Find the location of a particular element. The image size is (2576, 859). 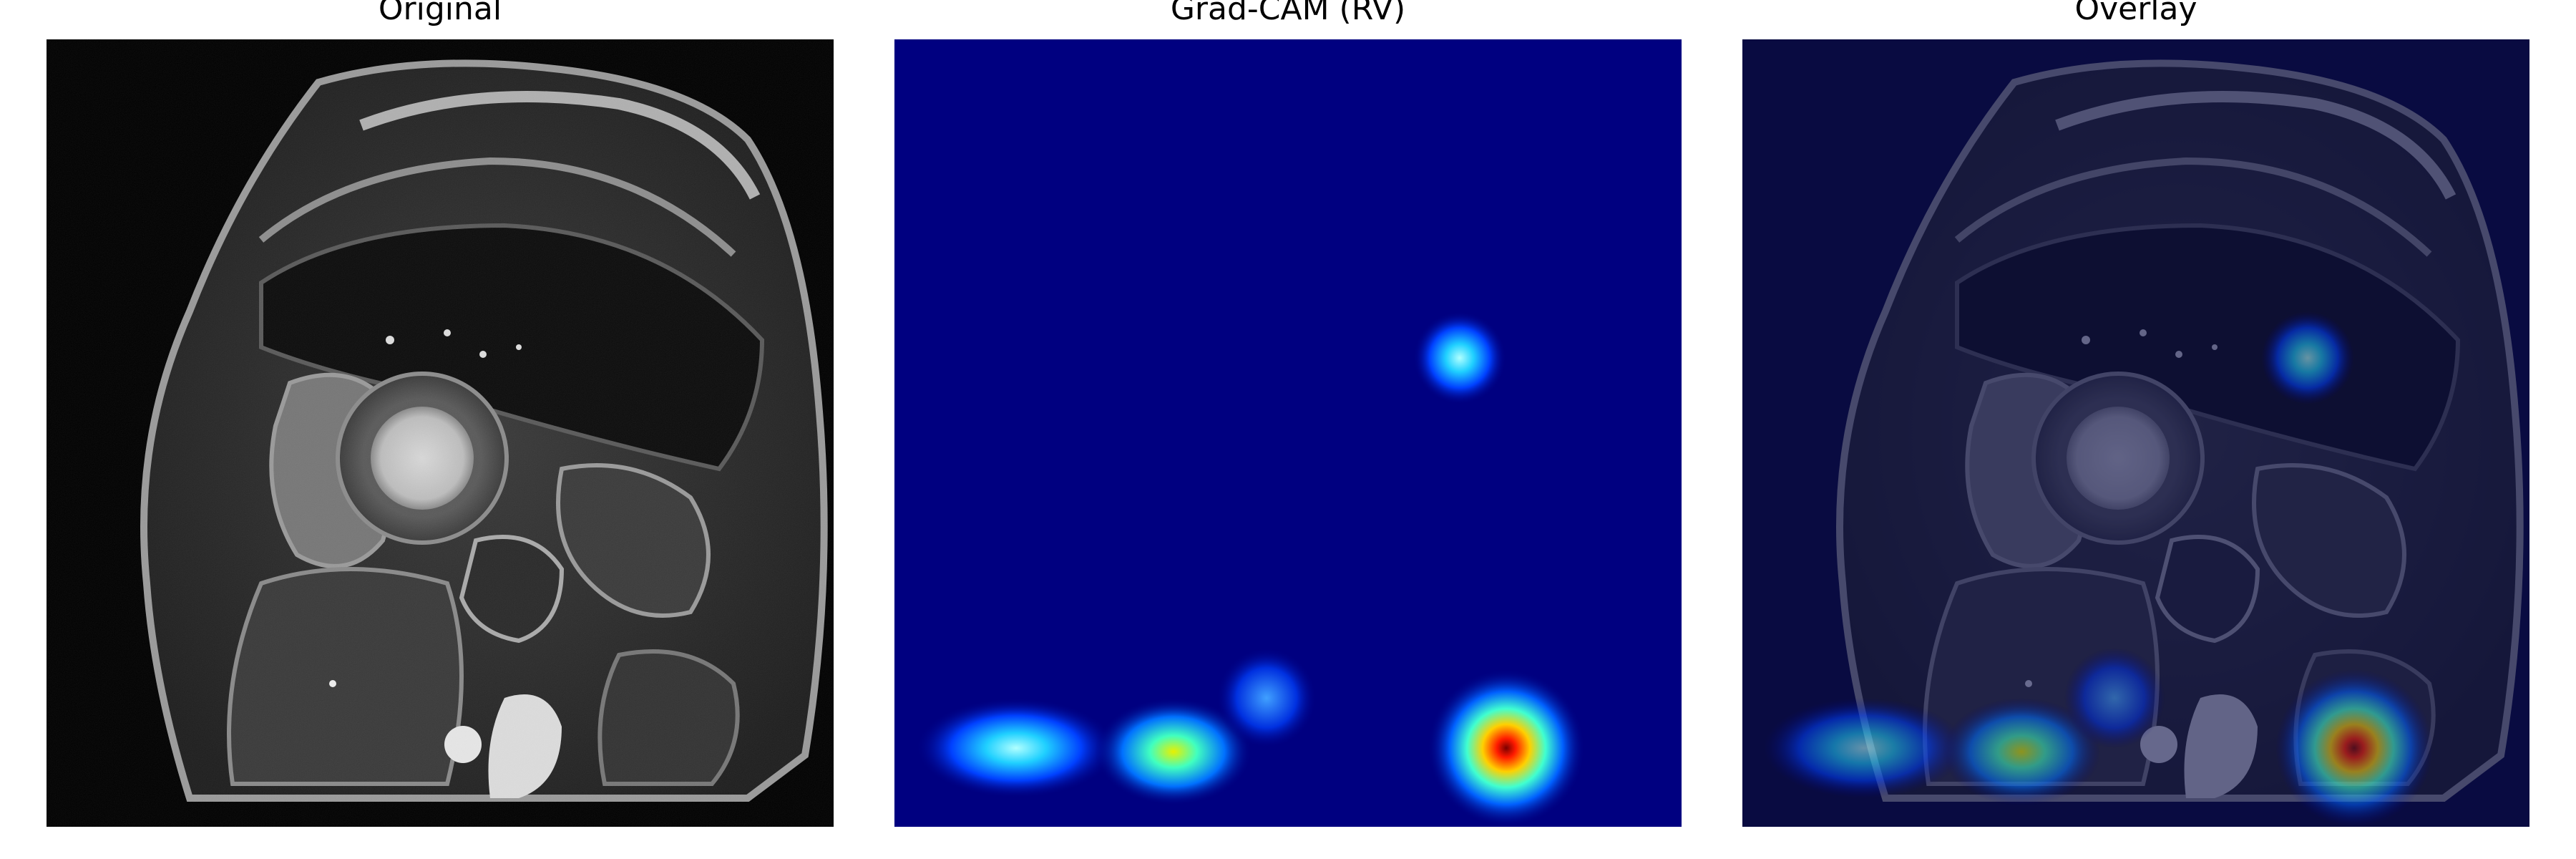

panel-title-overlay: Overlay is located at coordinates (2135, 13).